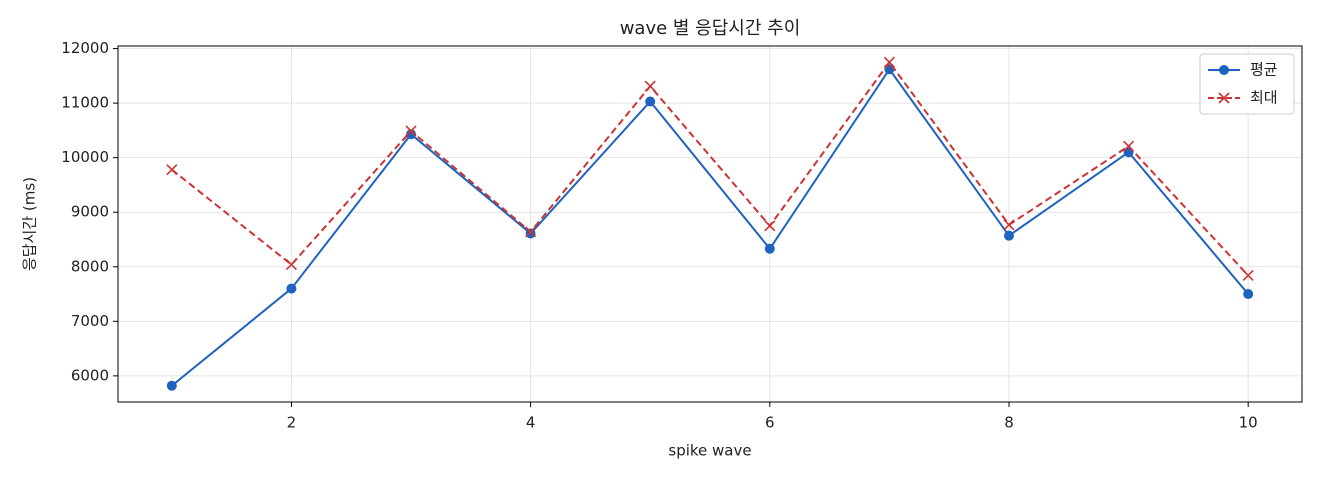  Describe the element at coordinates (531, 423) in the screenshot. I see `x-tick-label: 4` at that location.